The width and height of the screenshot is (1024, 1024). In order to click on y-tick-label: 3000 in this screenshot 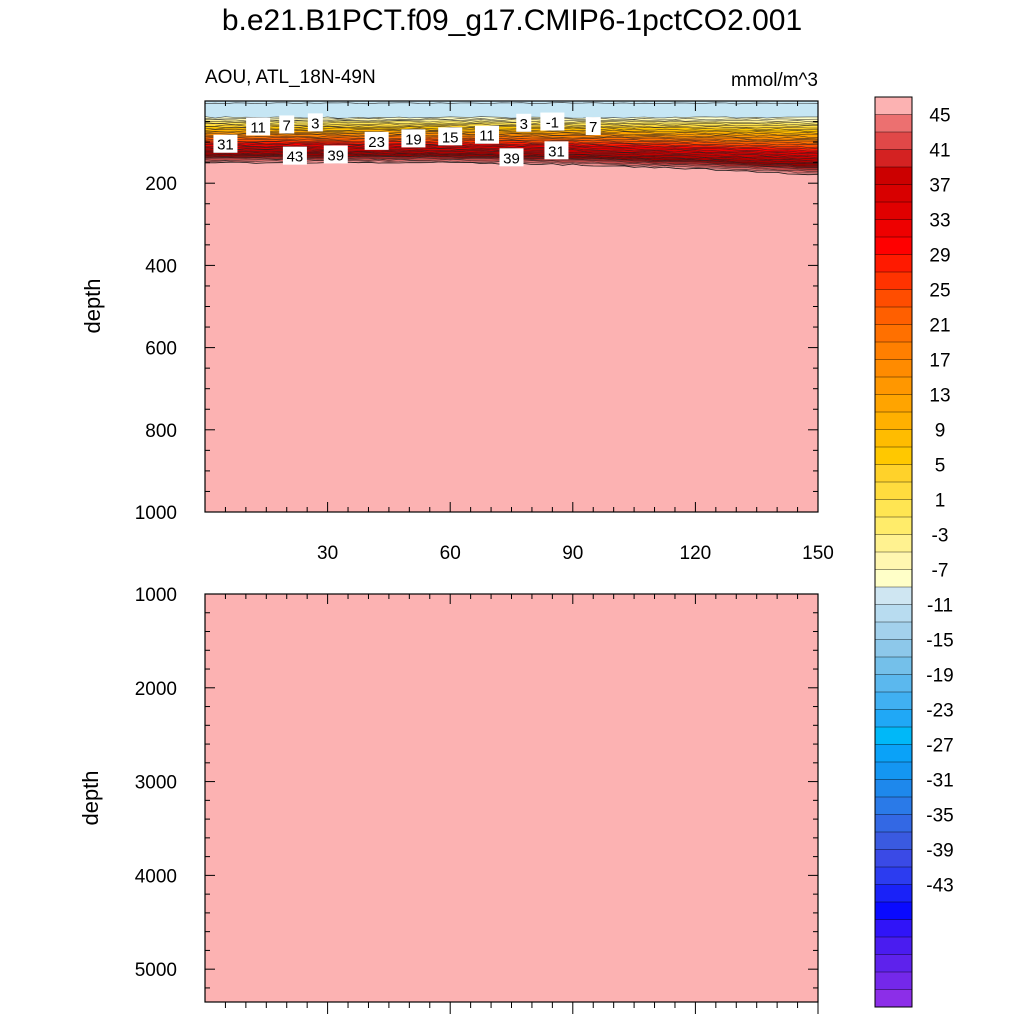, I will do `click(156, 783)`.